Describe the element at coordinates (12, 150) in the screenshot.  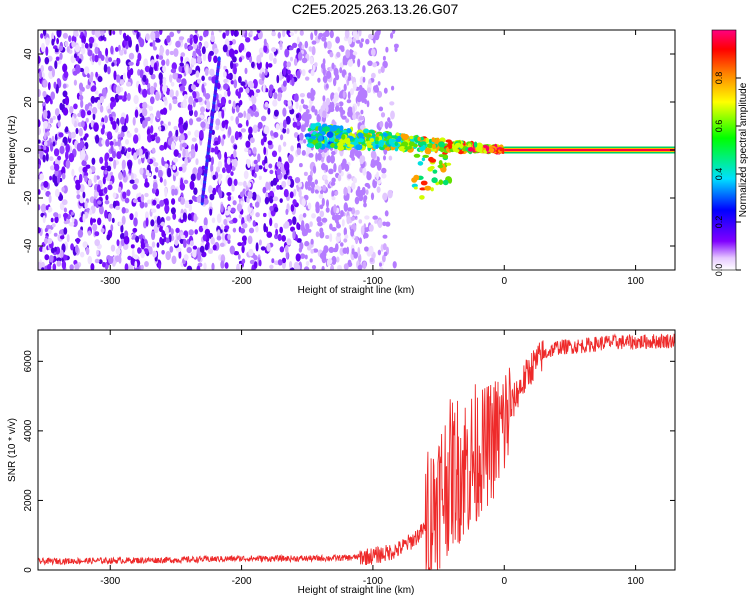
I see `spectrogram-ylabel: Frequency (Hz)` at that location.